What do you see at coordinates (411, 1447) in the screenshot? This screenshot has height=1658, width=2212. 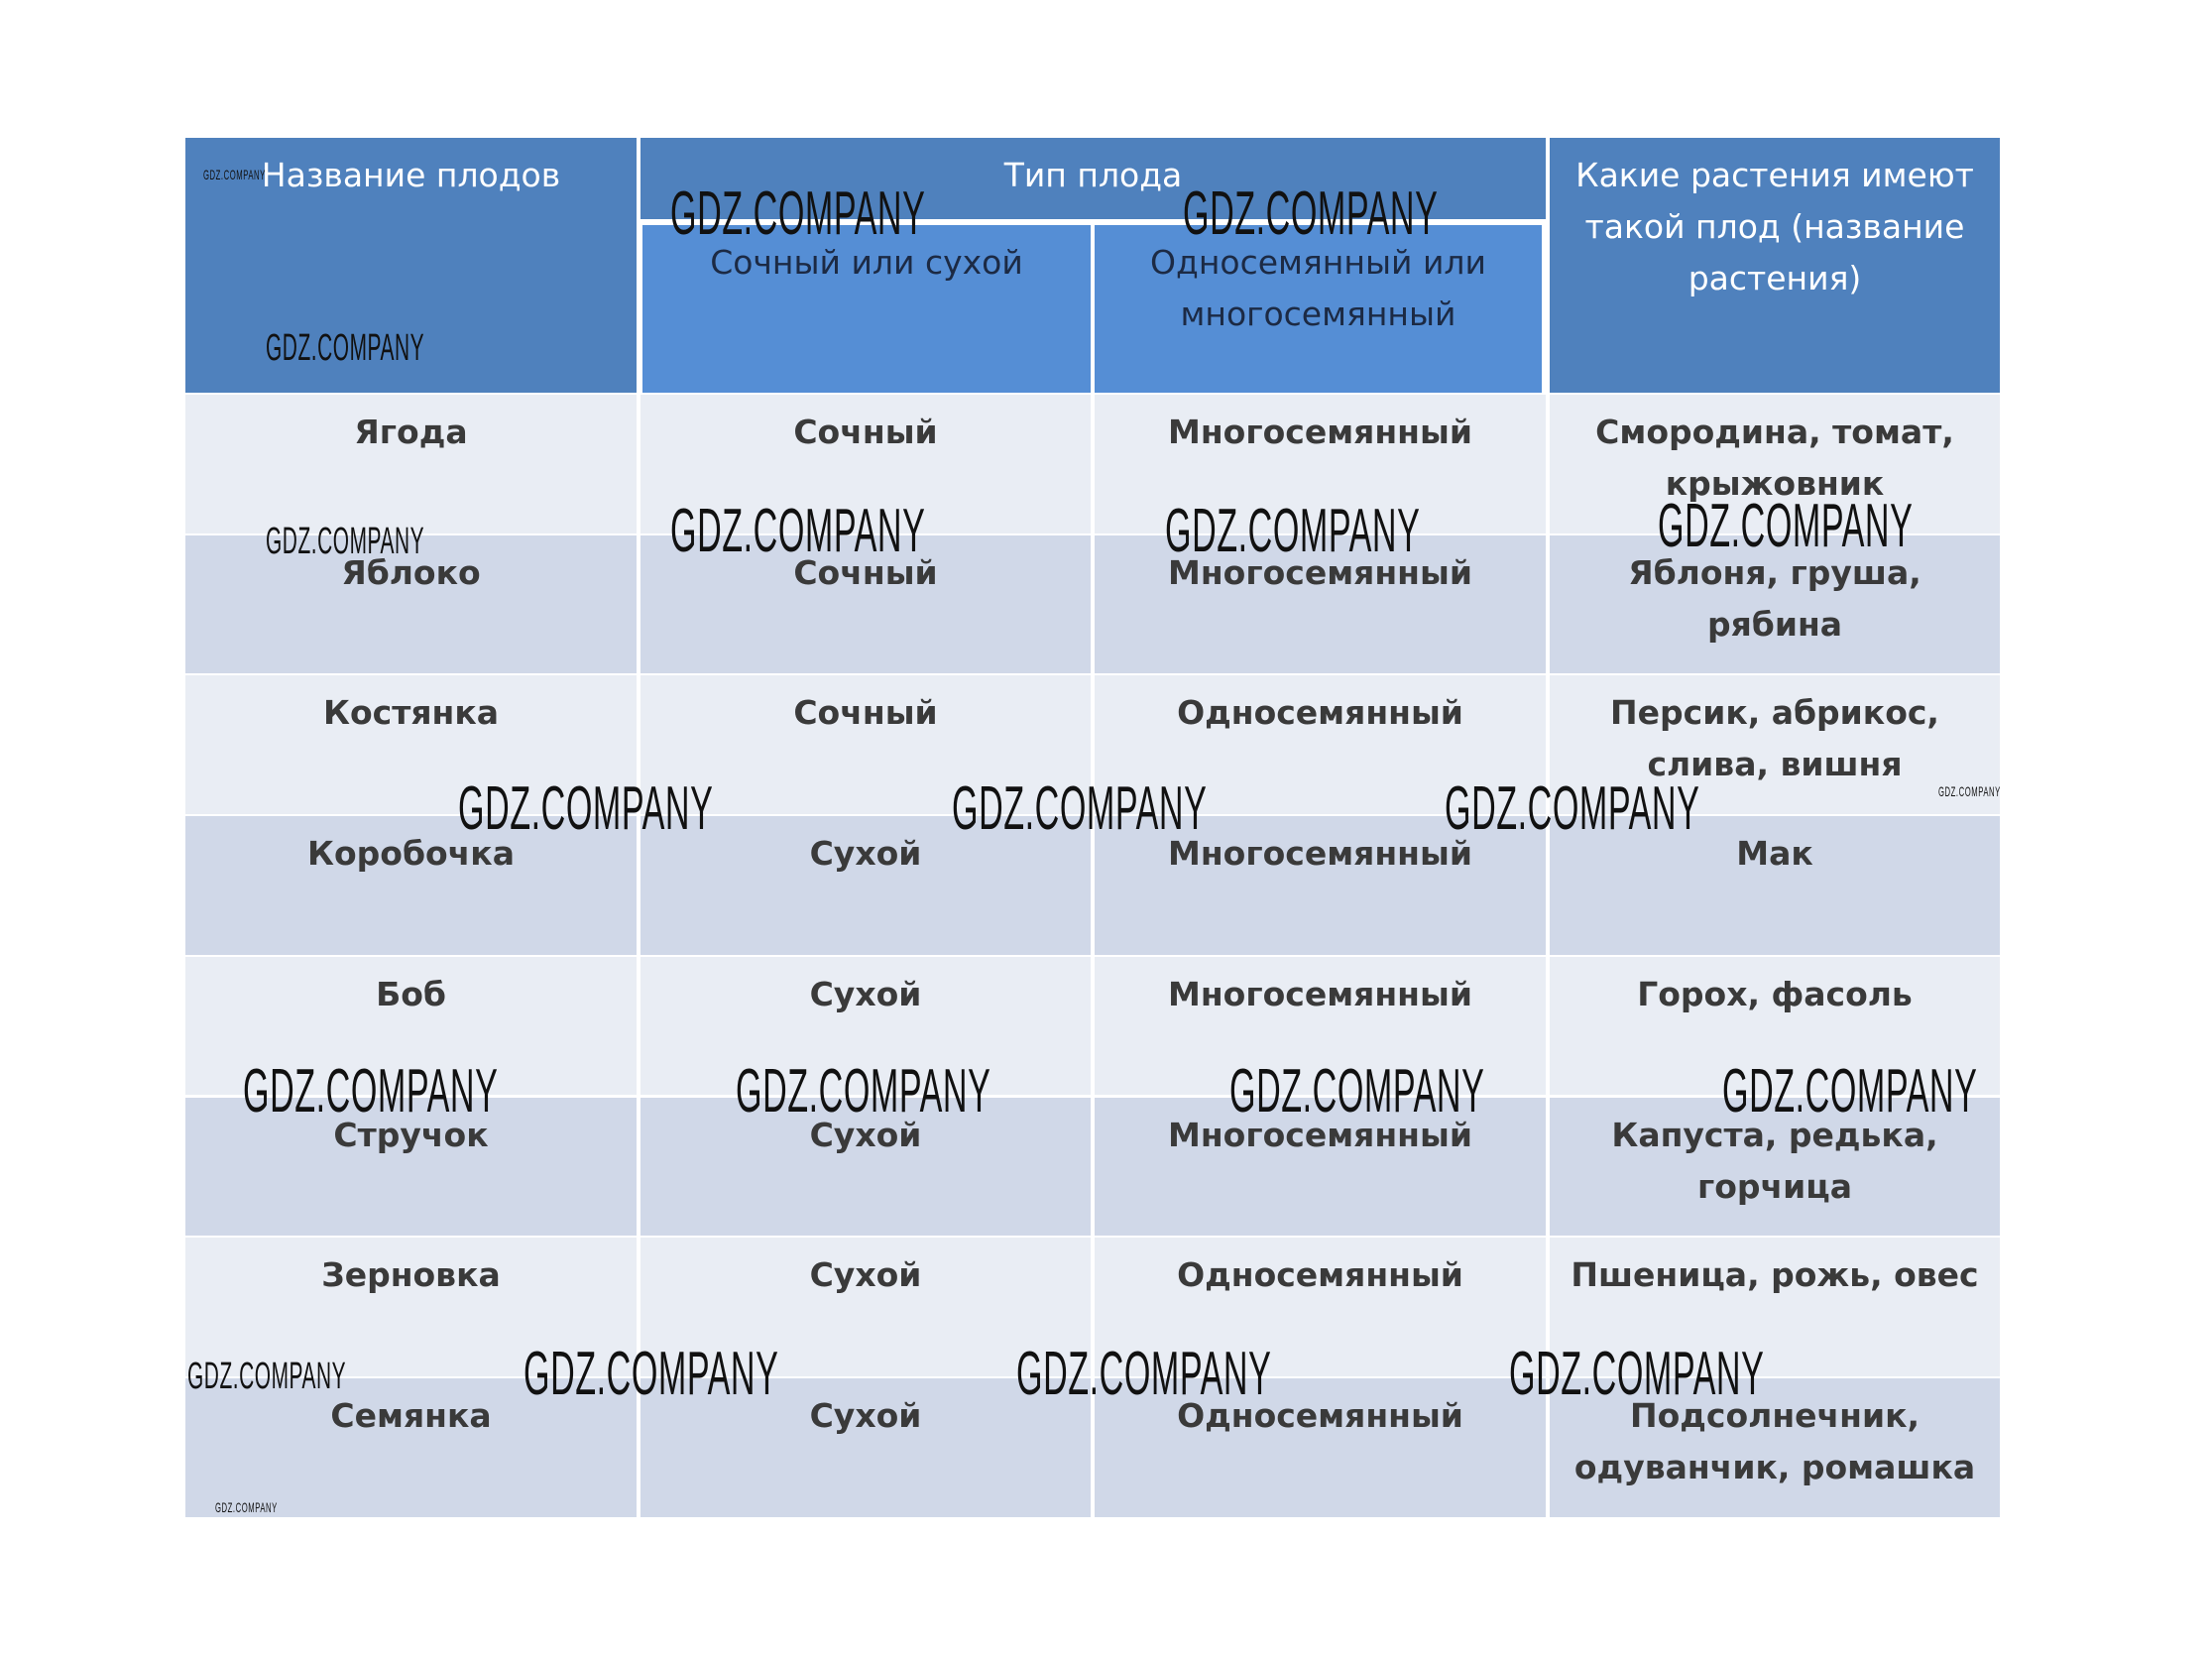 I see `cell-name: Семянка` at bounding box center [411, 1447].